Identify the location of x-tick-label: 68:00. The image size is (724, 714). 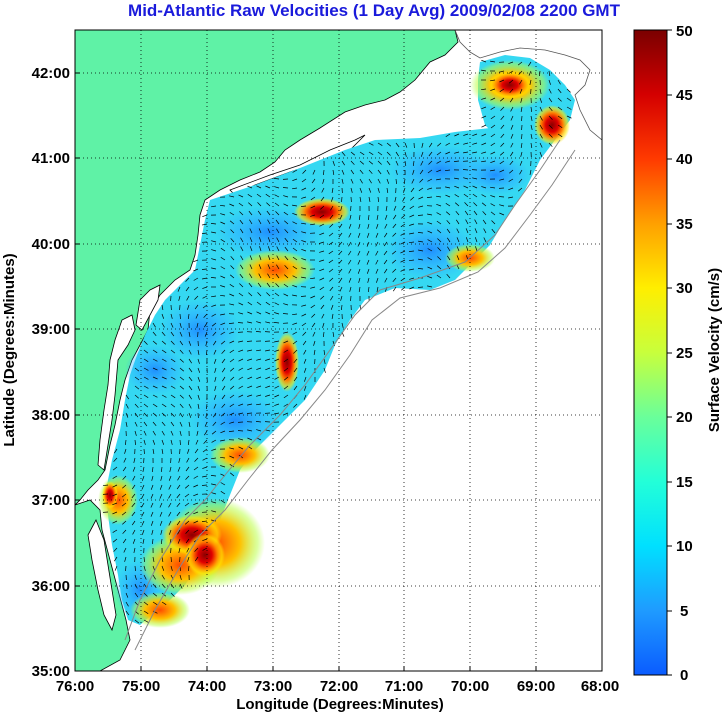
(600, 686).